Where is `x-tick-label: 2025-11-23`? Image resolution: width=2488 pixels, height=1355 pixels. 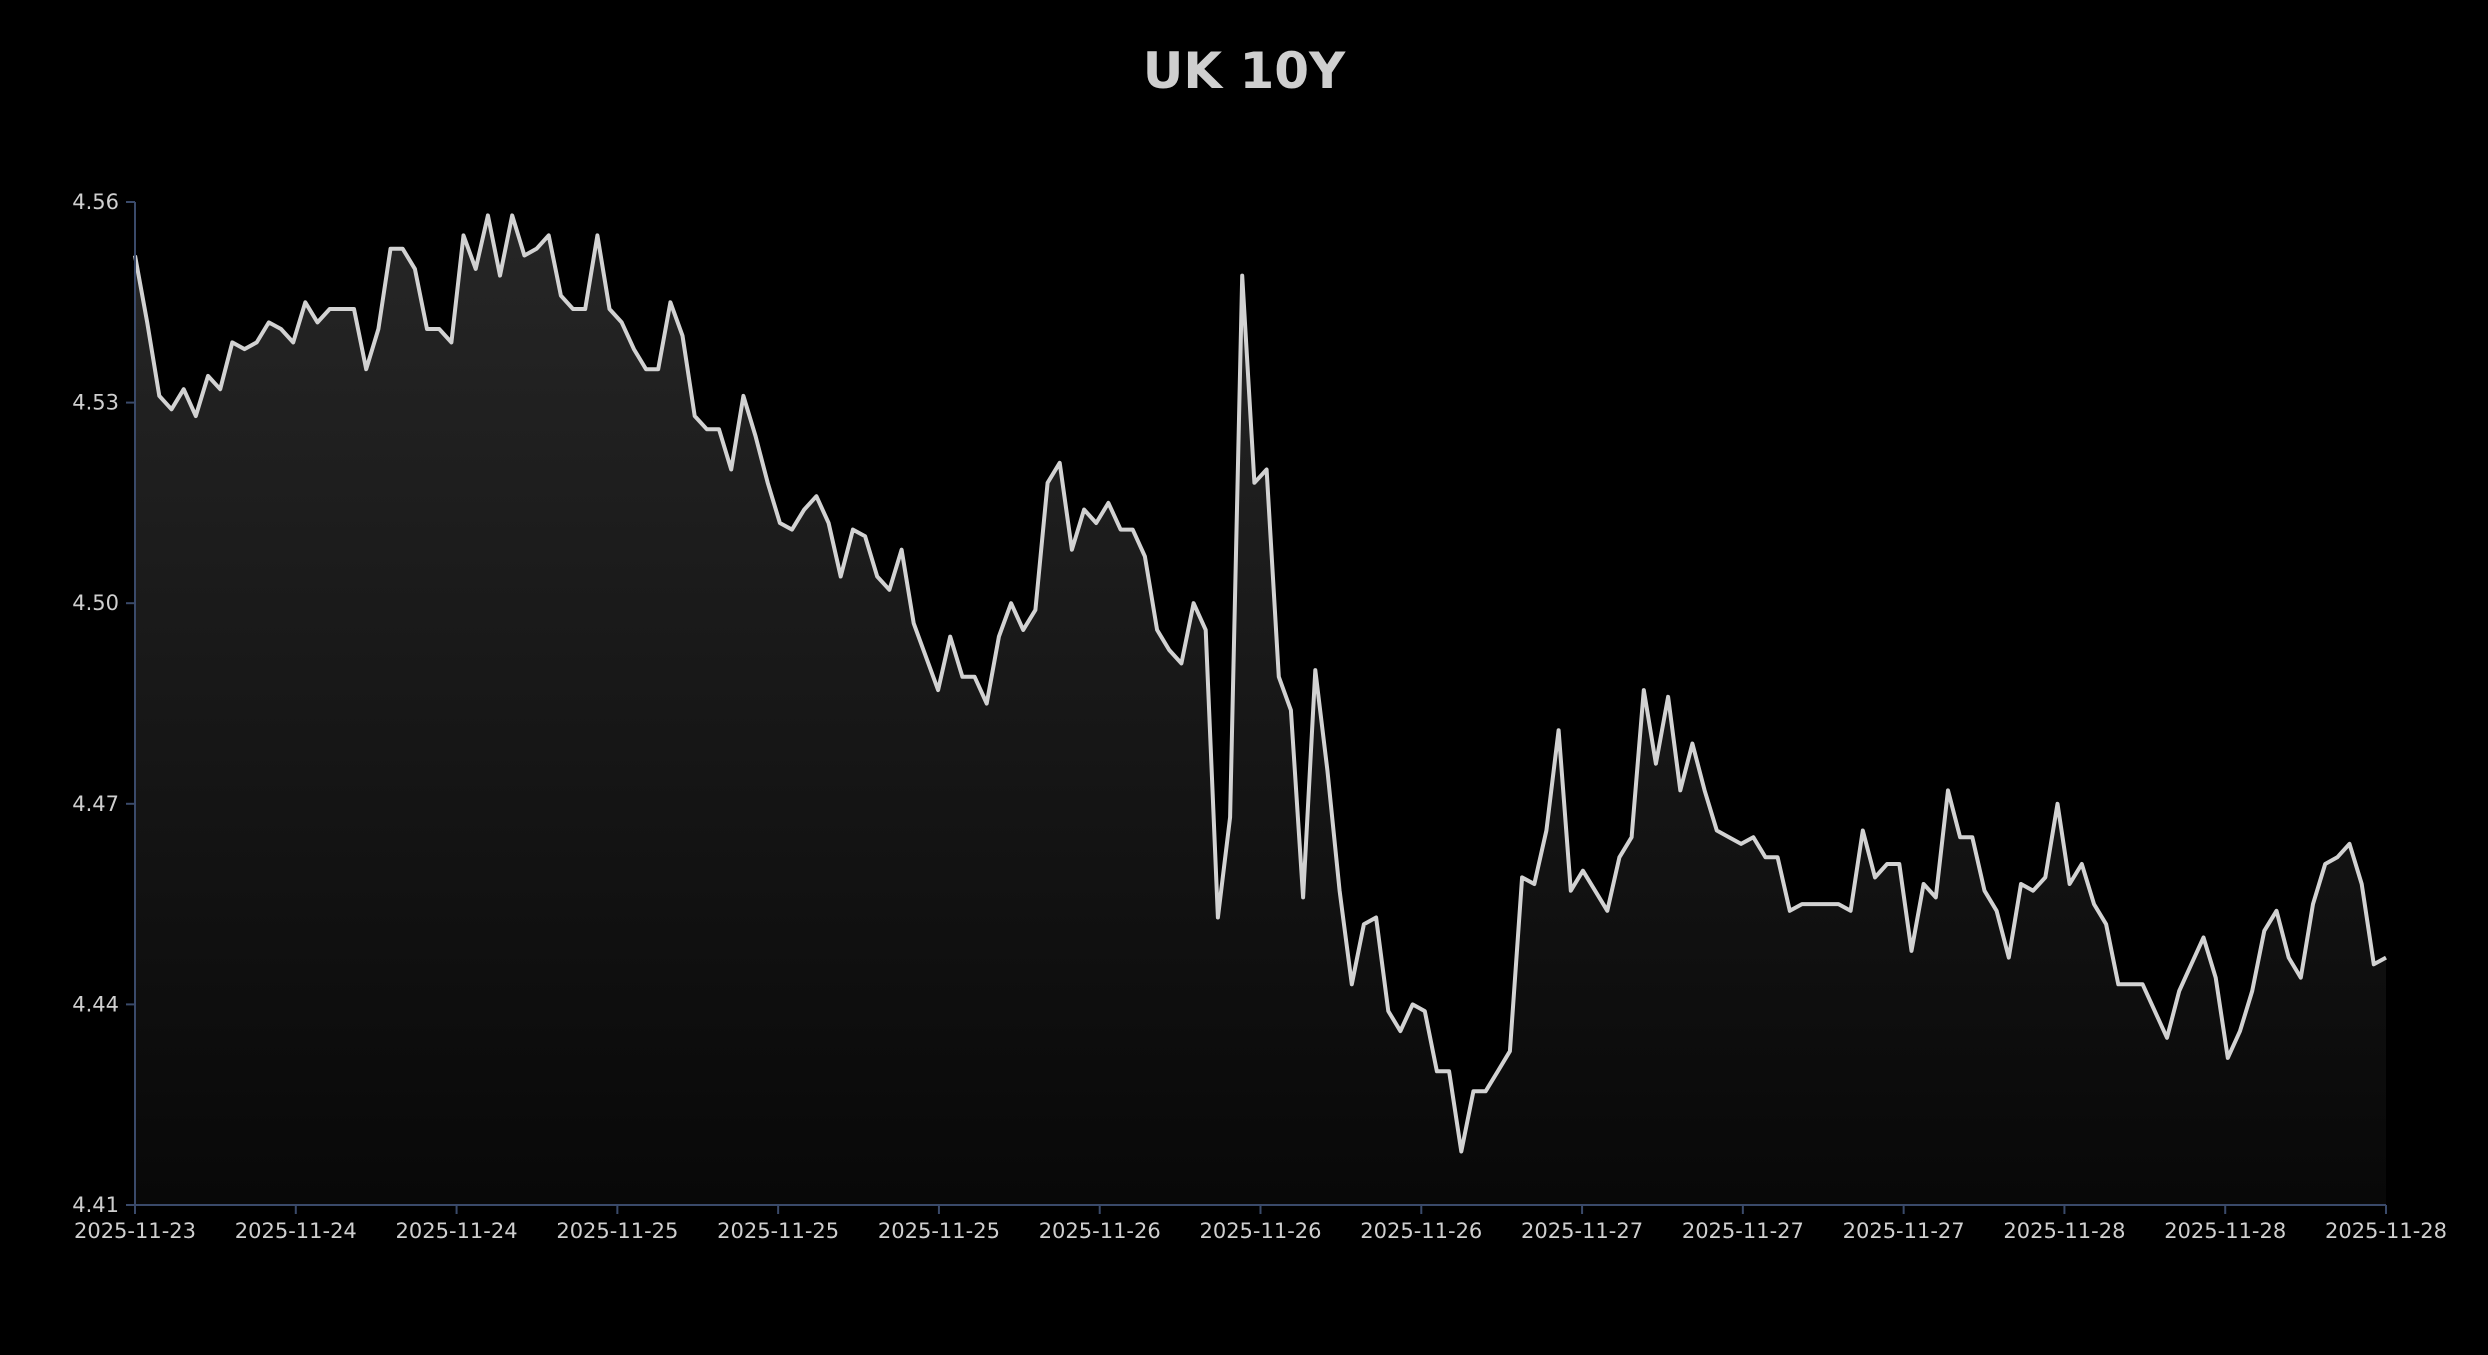
x-tick-label: 2025-11-23 is located at coordinates (135, 1231).